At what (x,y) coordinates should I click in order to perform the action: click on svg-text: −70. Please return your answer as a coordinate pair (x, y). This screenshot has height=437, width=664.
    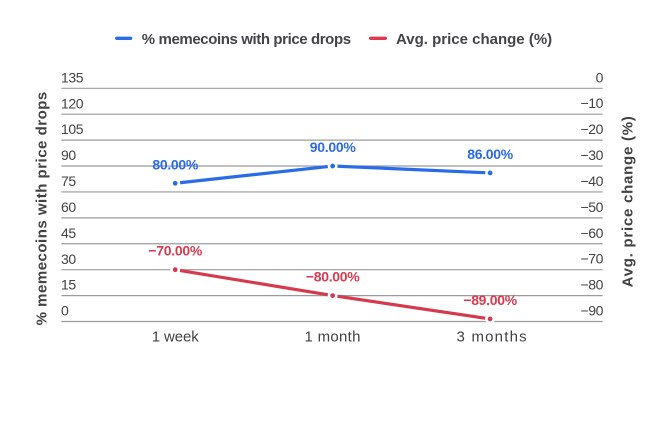
    Looking at the image, I should click on (591, 259).